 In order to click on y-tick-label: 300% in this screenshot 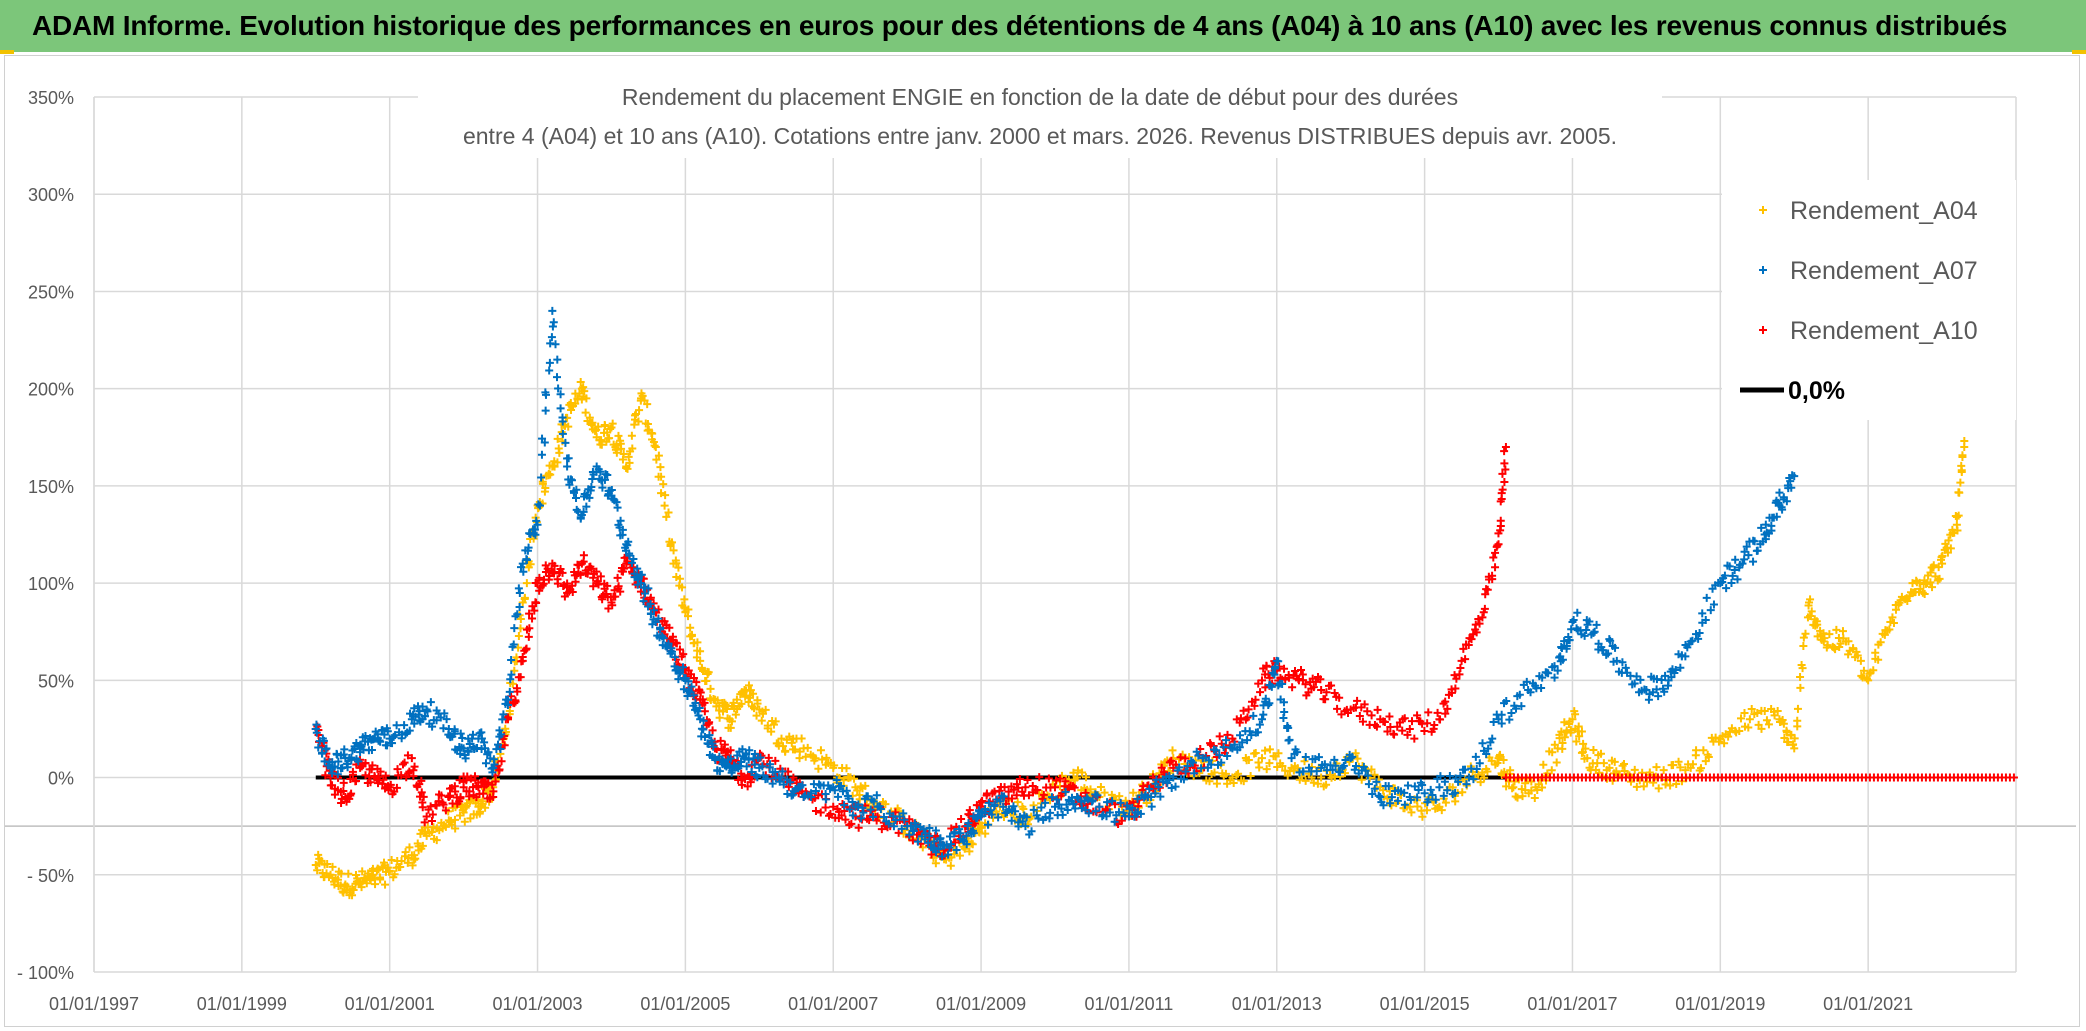, I will do `click(51, 195)`.